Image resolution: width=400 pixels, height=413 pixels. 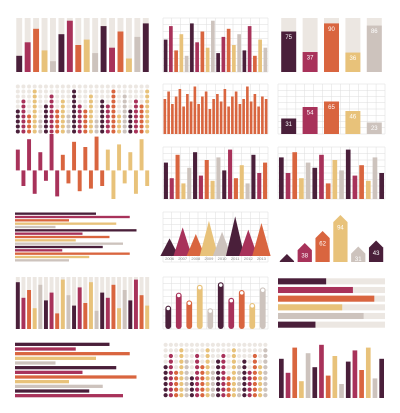 What do you see at coordinates (331, 108) in the screenshot?
I see `value-label: 65` at bounding box center [331, 108].